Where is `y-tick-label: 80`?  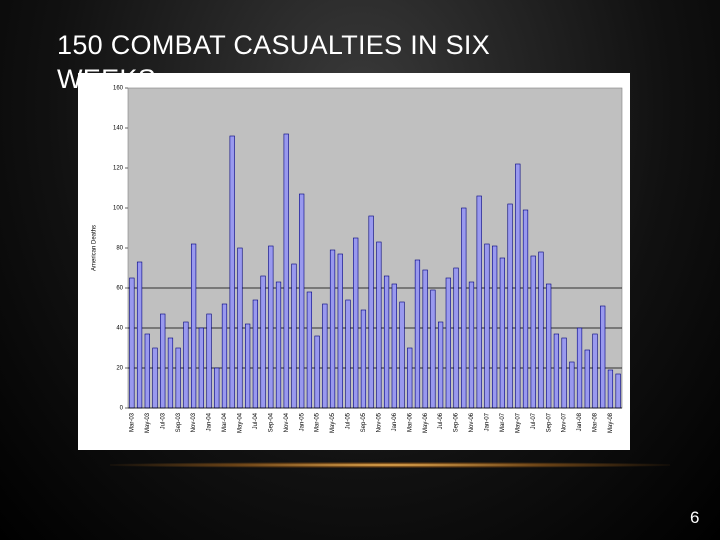
y-tick-label: 80 is located at coordinates (119, 249).